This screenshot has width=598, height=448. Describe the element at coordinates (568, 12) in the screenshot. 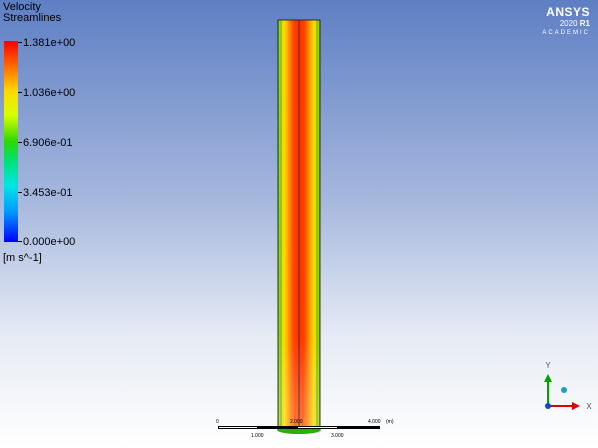

I see `logo-name: ANSYS` at that location.